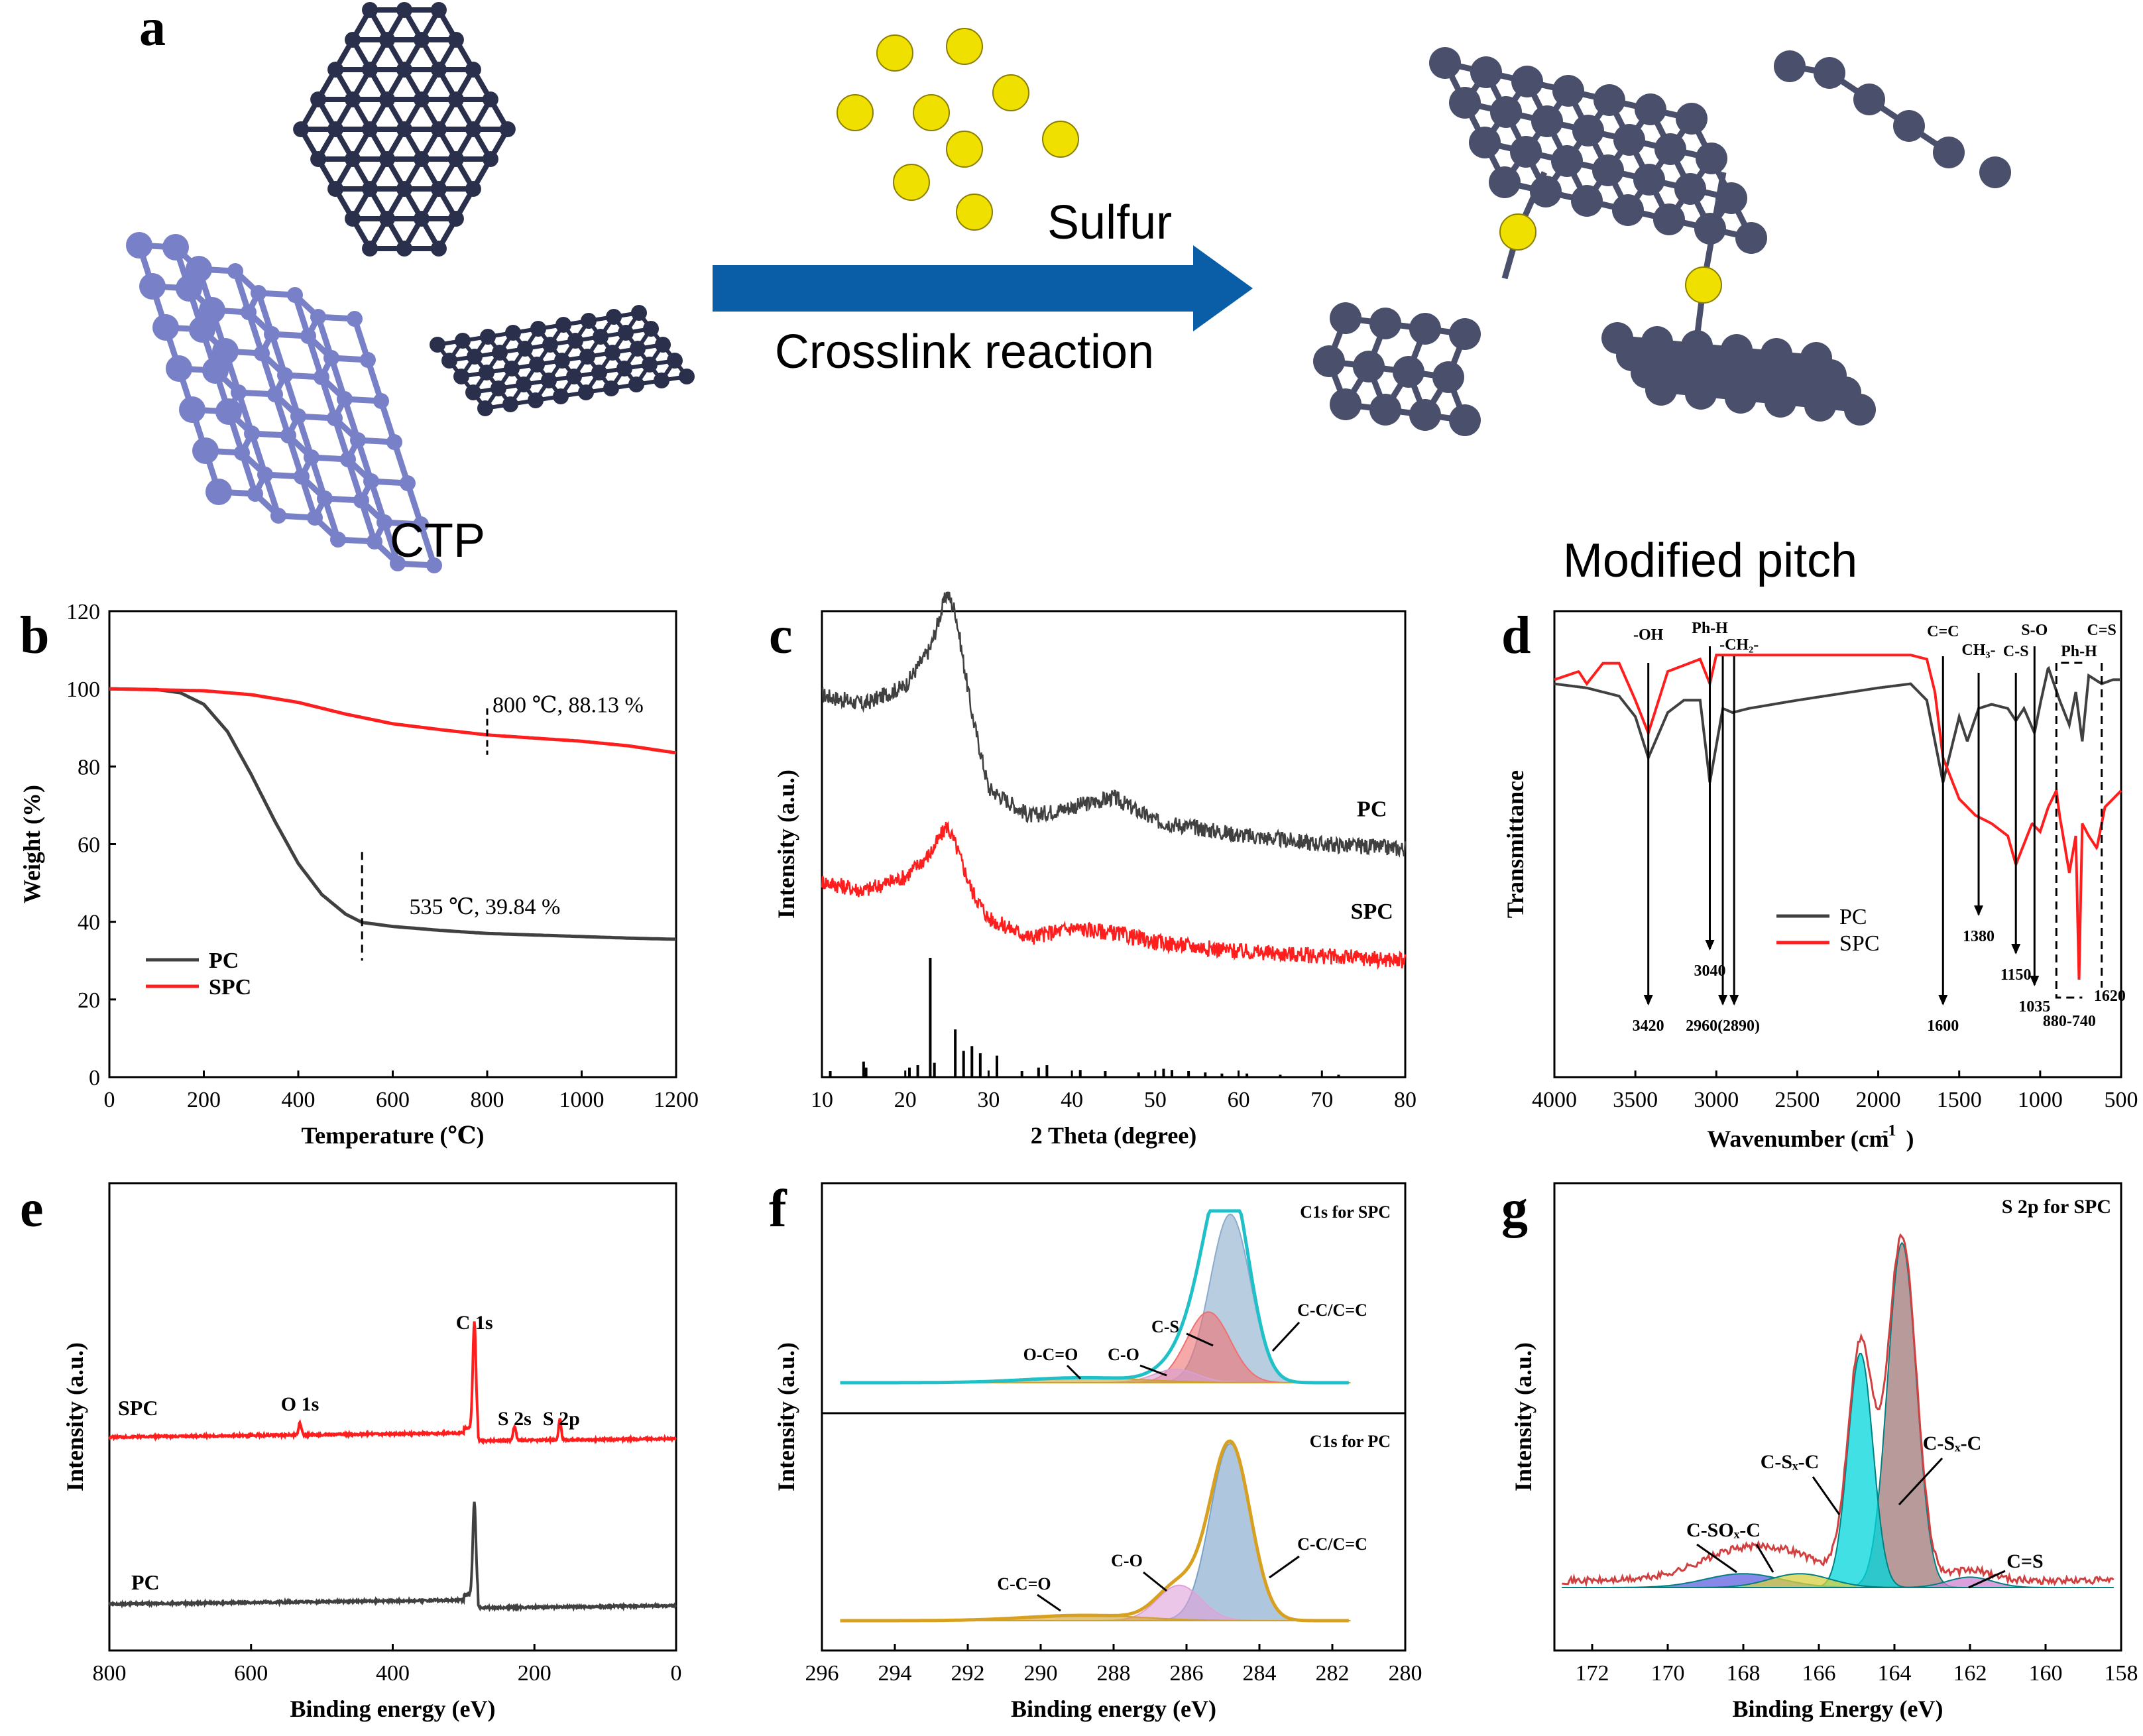 The width and height of the screenshot is (2143, 1736). I want to click on peak-label: Ph-H, so click(1710, 628).